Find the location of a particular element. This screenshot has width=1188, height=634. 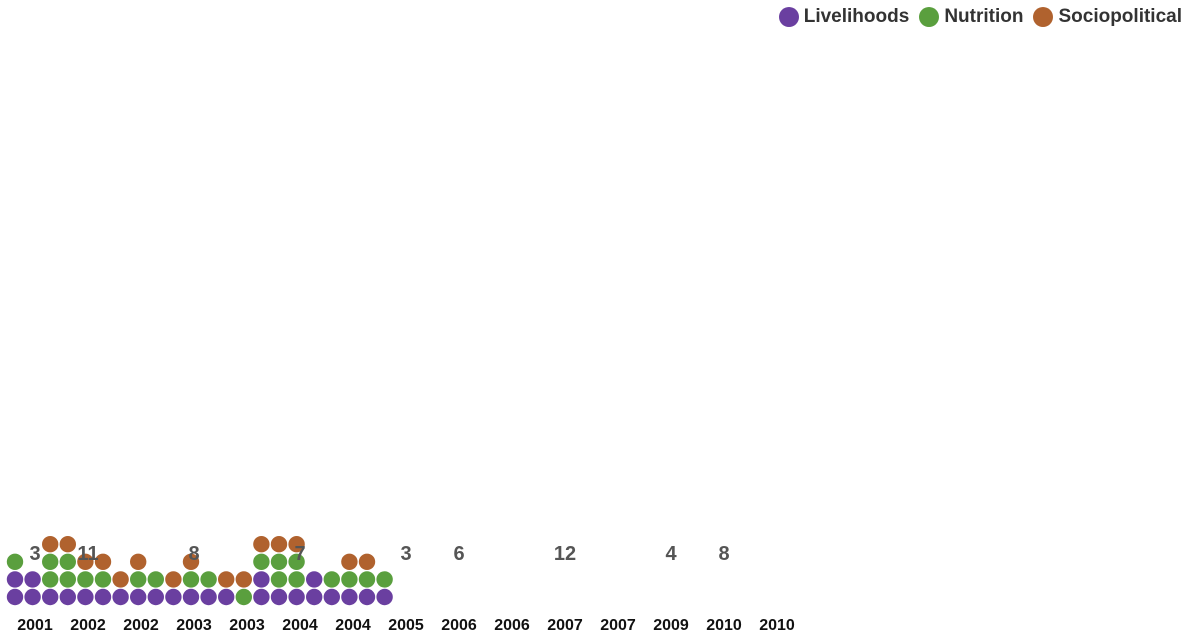

total-label: 11 is located at coordinates (87, 554).